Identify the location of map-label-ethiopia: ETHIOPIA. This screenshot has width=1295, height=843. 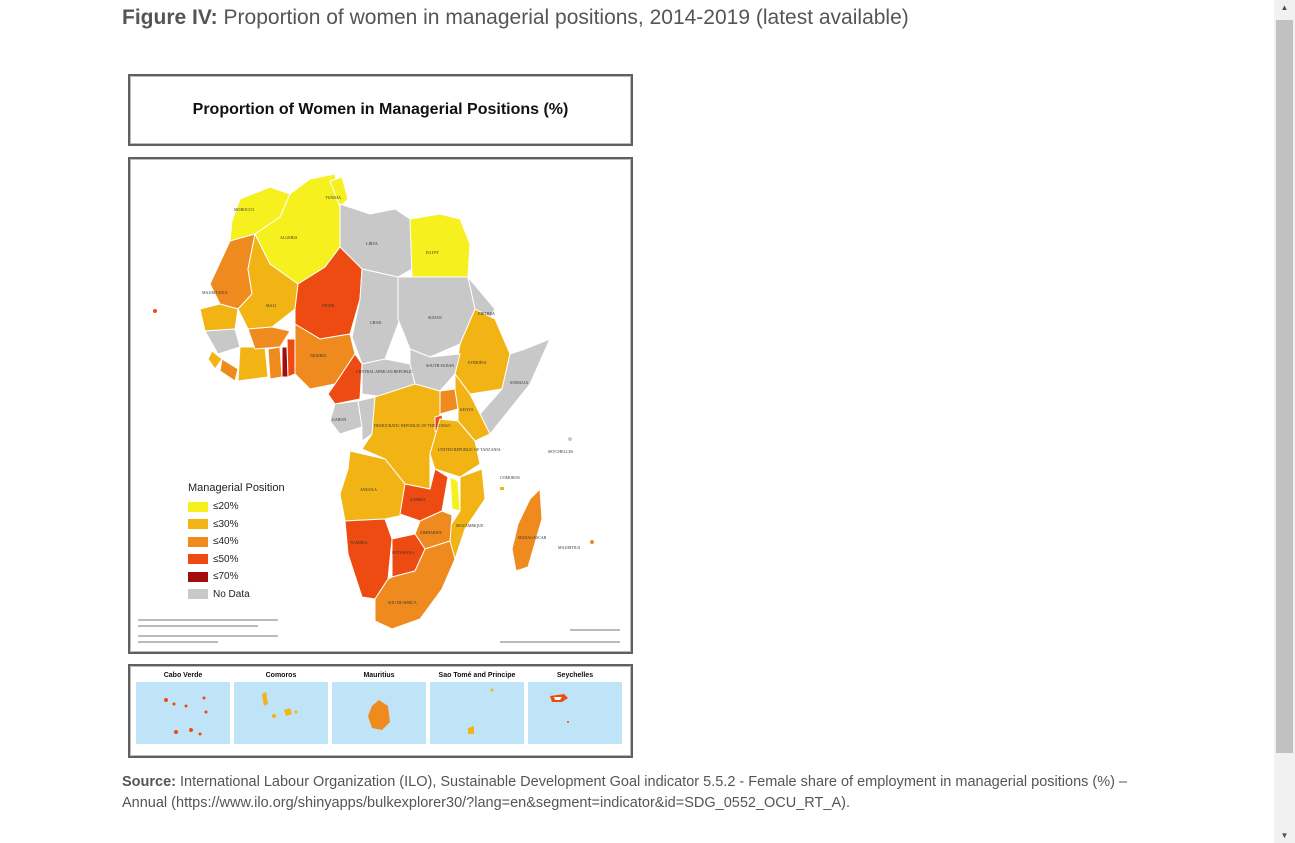
(477, 362).